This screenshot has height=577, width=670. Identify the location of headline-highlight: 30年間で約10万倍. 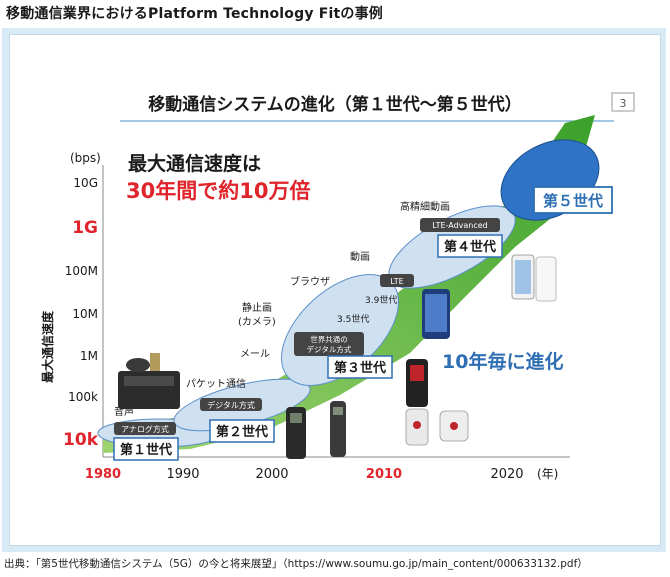
(218, 191).